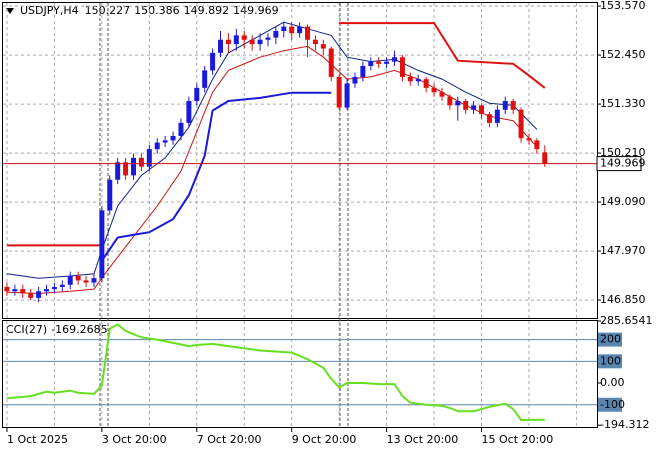 Image resolution: width=660 pixels, height=450 pixels. What do you see at coordinates (623, 54) in the screenshot?
I see `y-tick-label: 152.450` at bounding box center [623, 54].